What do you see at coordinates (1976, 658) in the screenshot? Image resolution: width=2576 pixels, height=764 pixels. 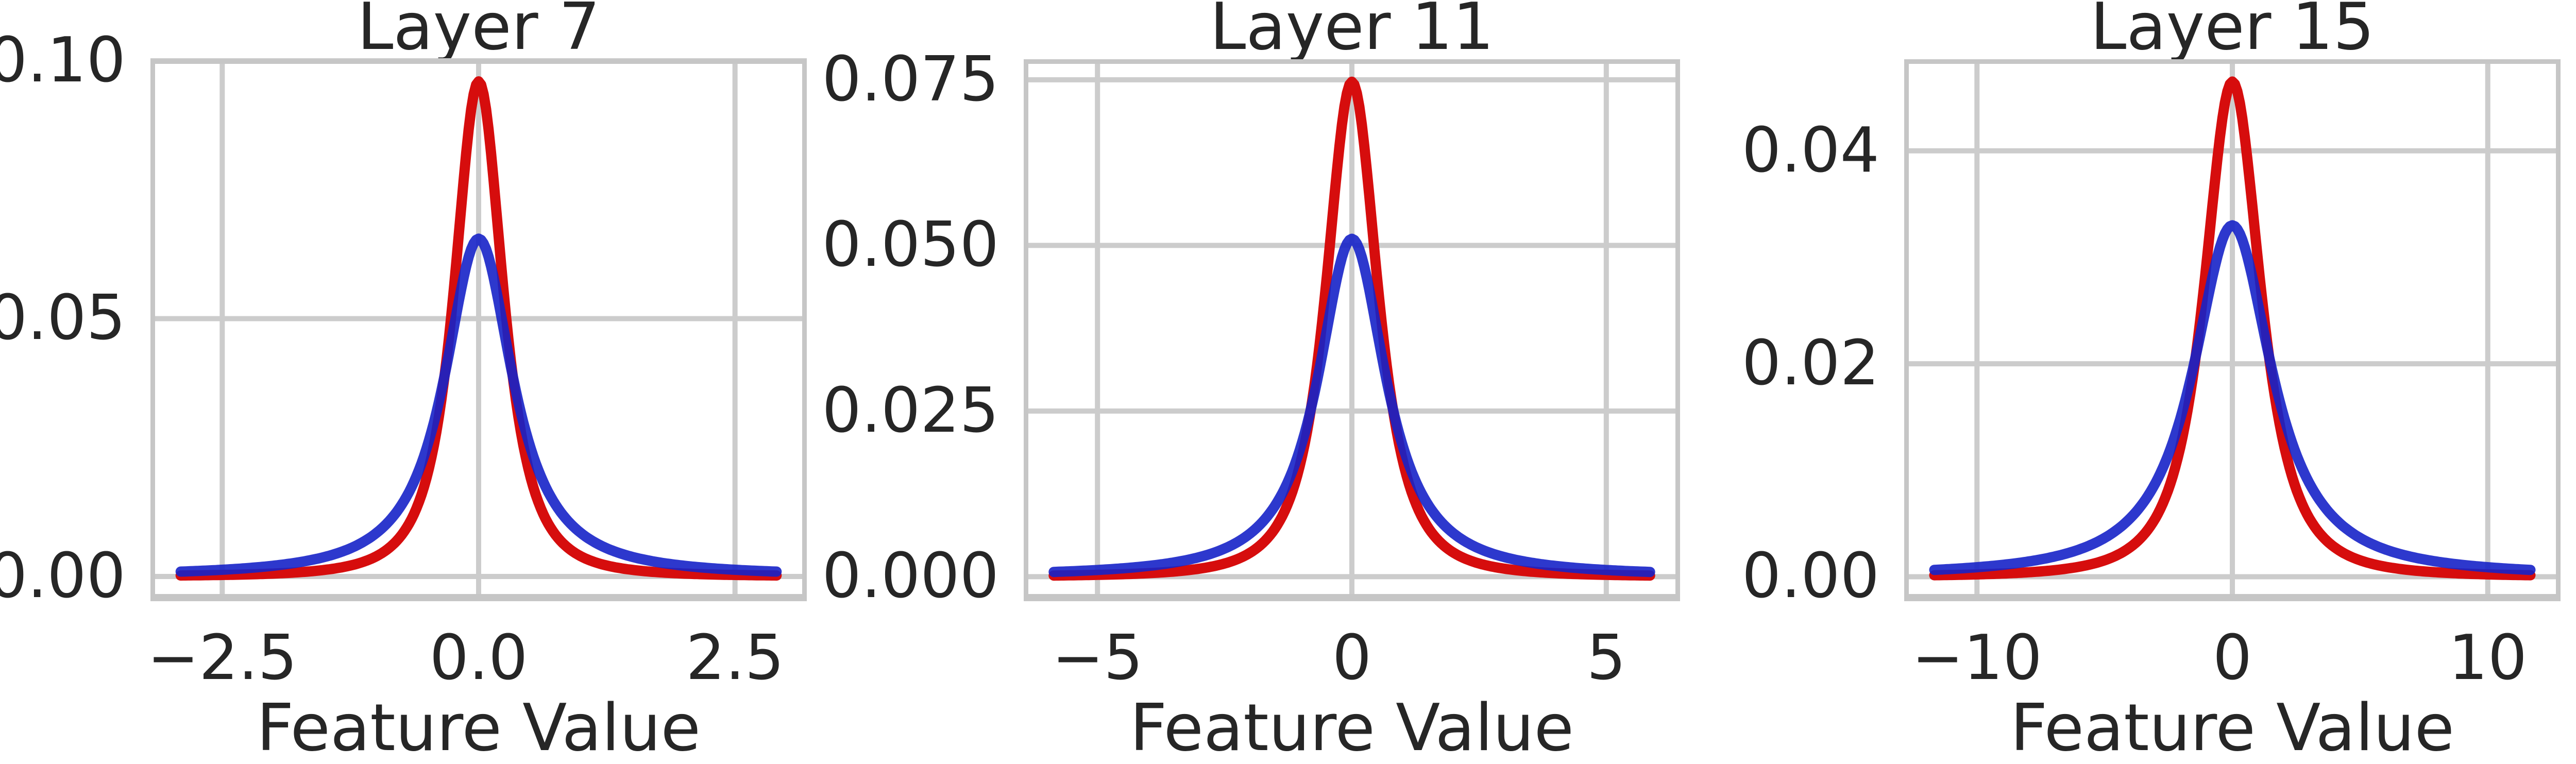 I see `x-tick-label: −10` at bounding box center [1976, 658].